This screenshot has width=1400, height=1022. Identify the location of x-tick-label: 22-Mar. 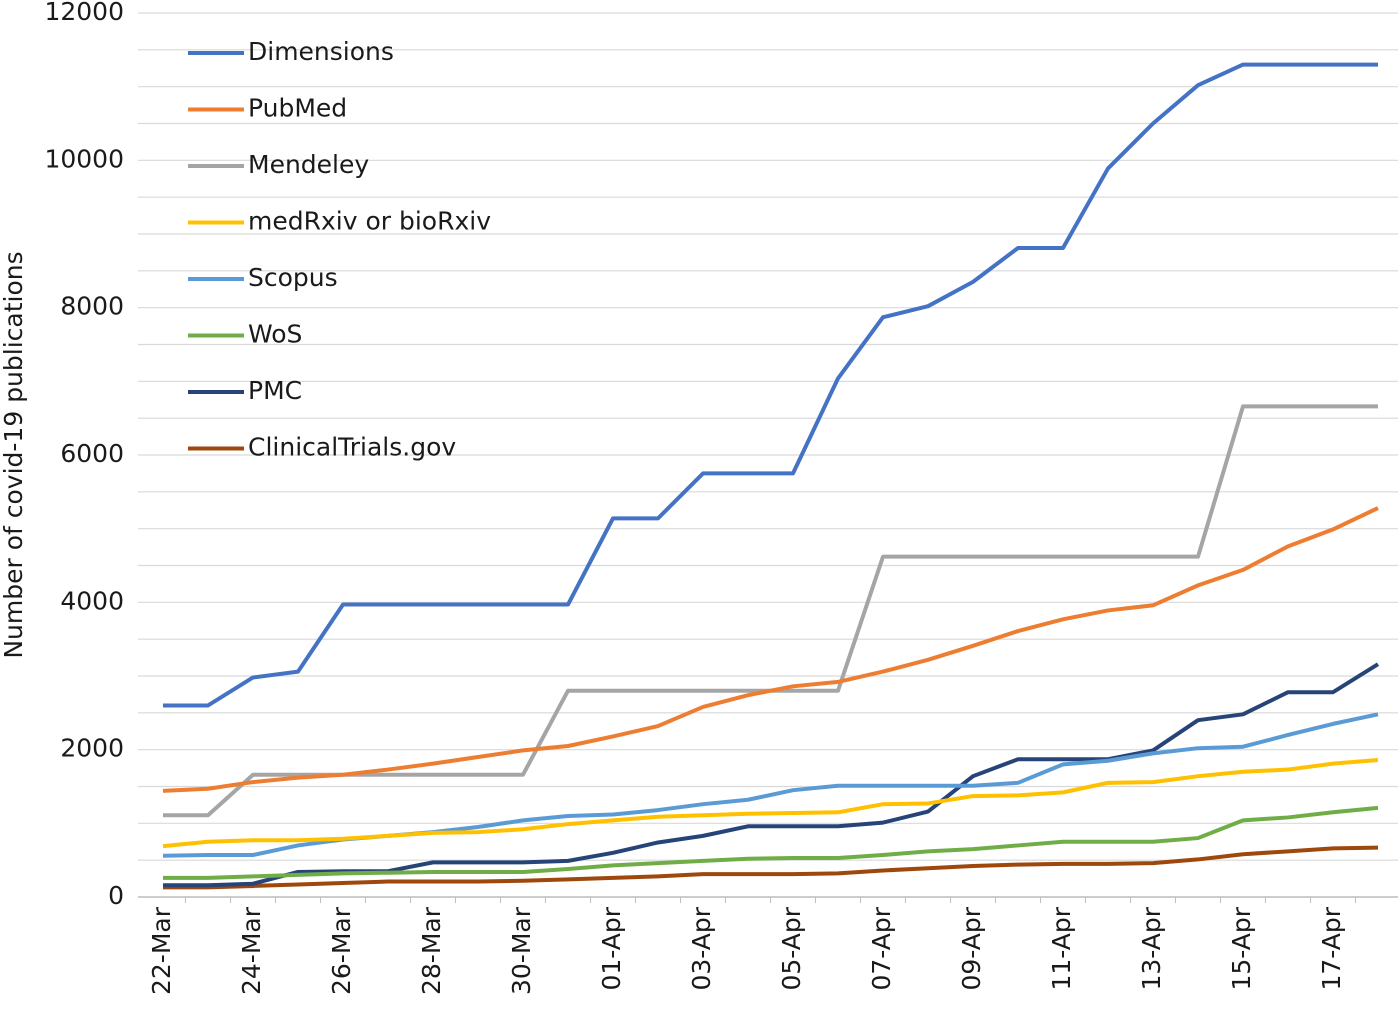
(161, 950).